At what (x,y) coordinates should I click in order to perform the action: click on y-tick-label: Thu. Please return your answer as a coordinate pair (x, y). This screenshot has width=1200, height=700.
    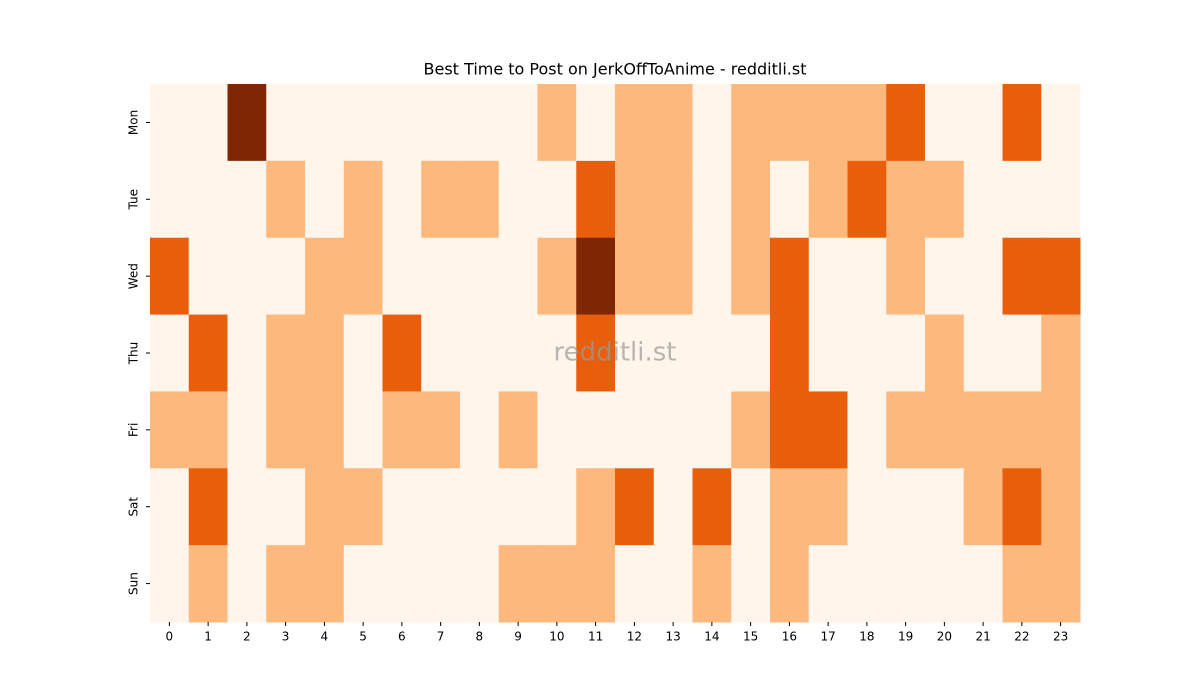
    Looking at the image, I should click on (134, 354).